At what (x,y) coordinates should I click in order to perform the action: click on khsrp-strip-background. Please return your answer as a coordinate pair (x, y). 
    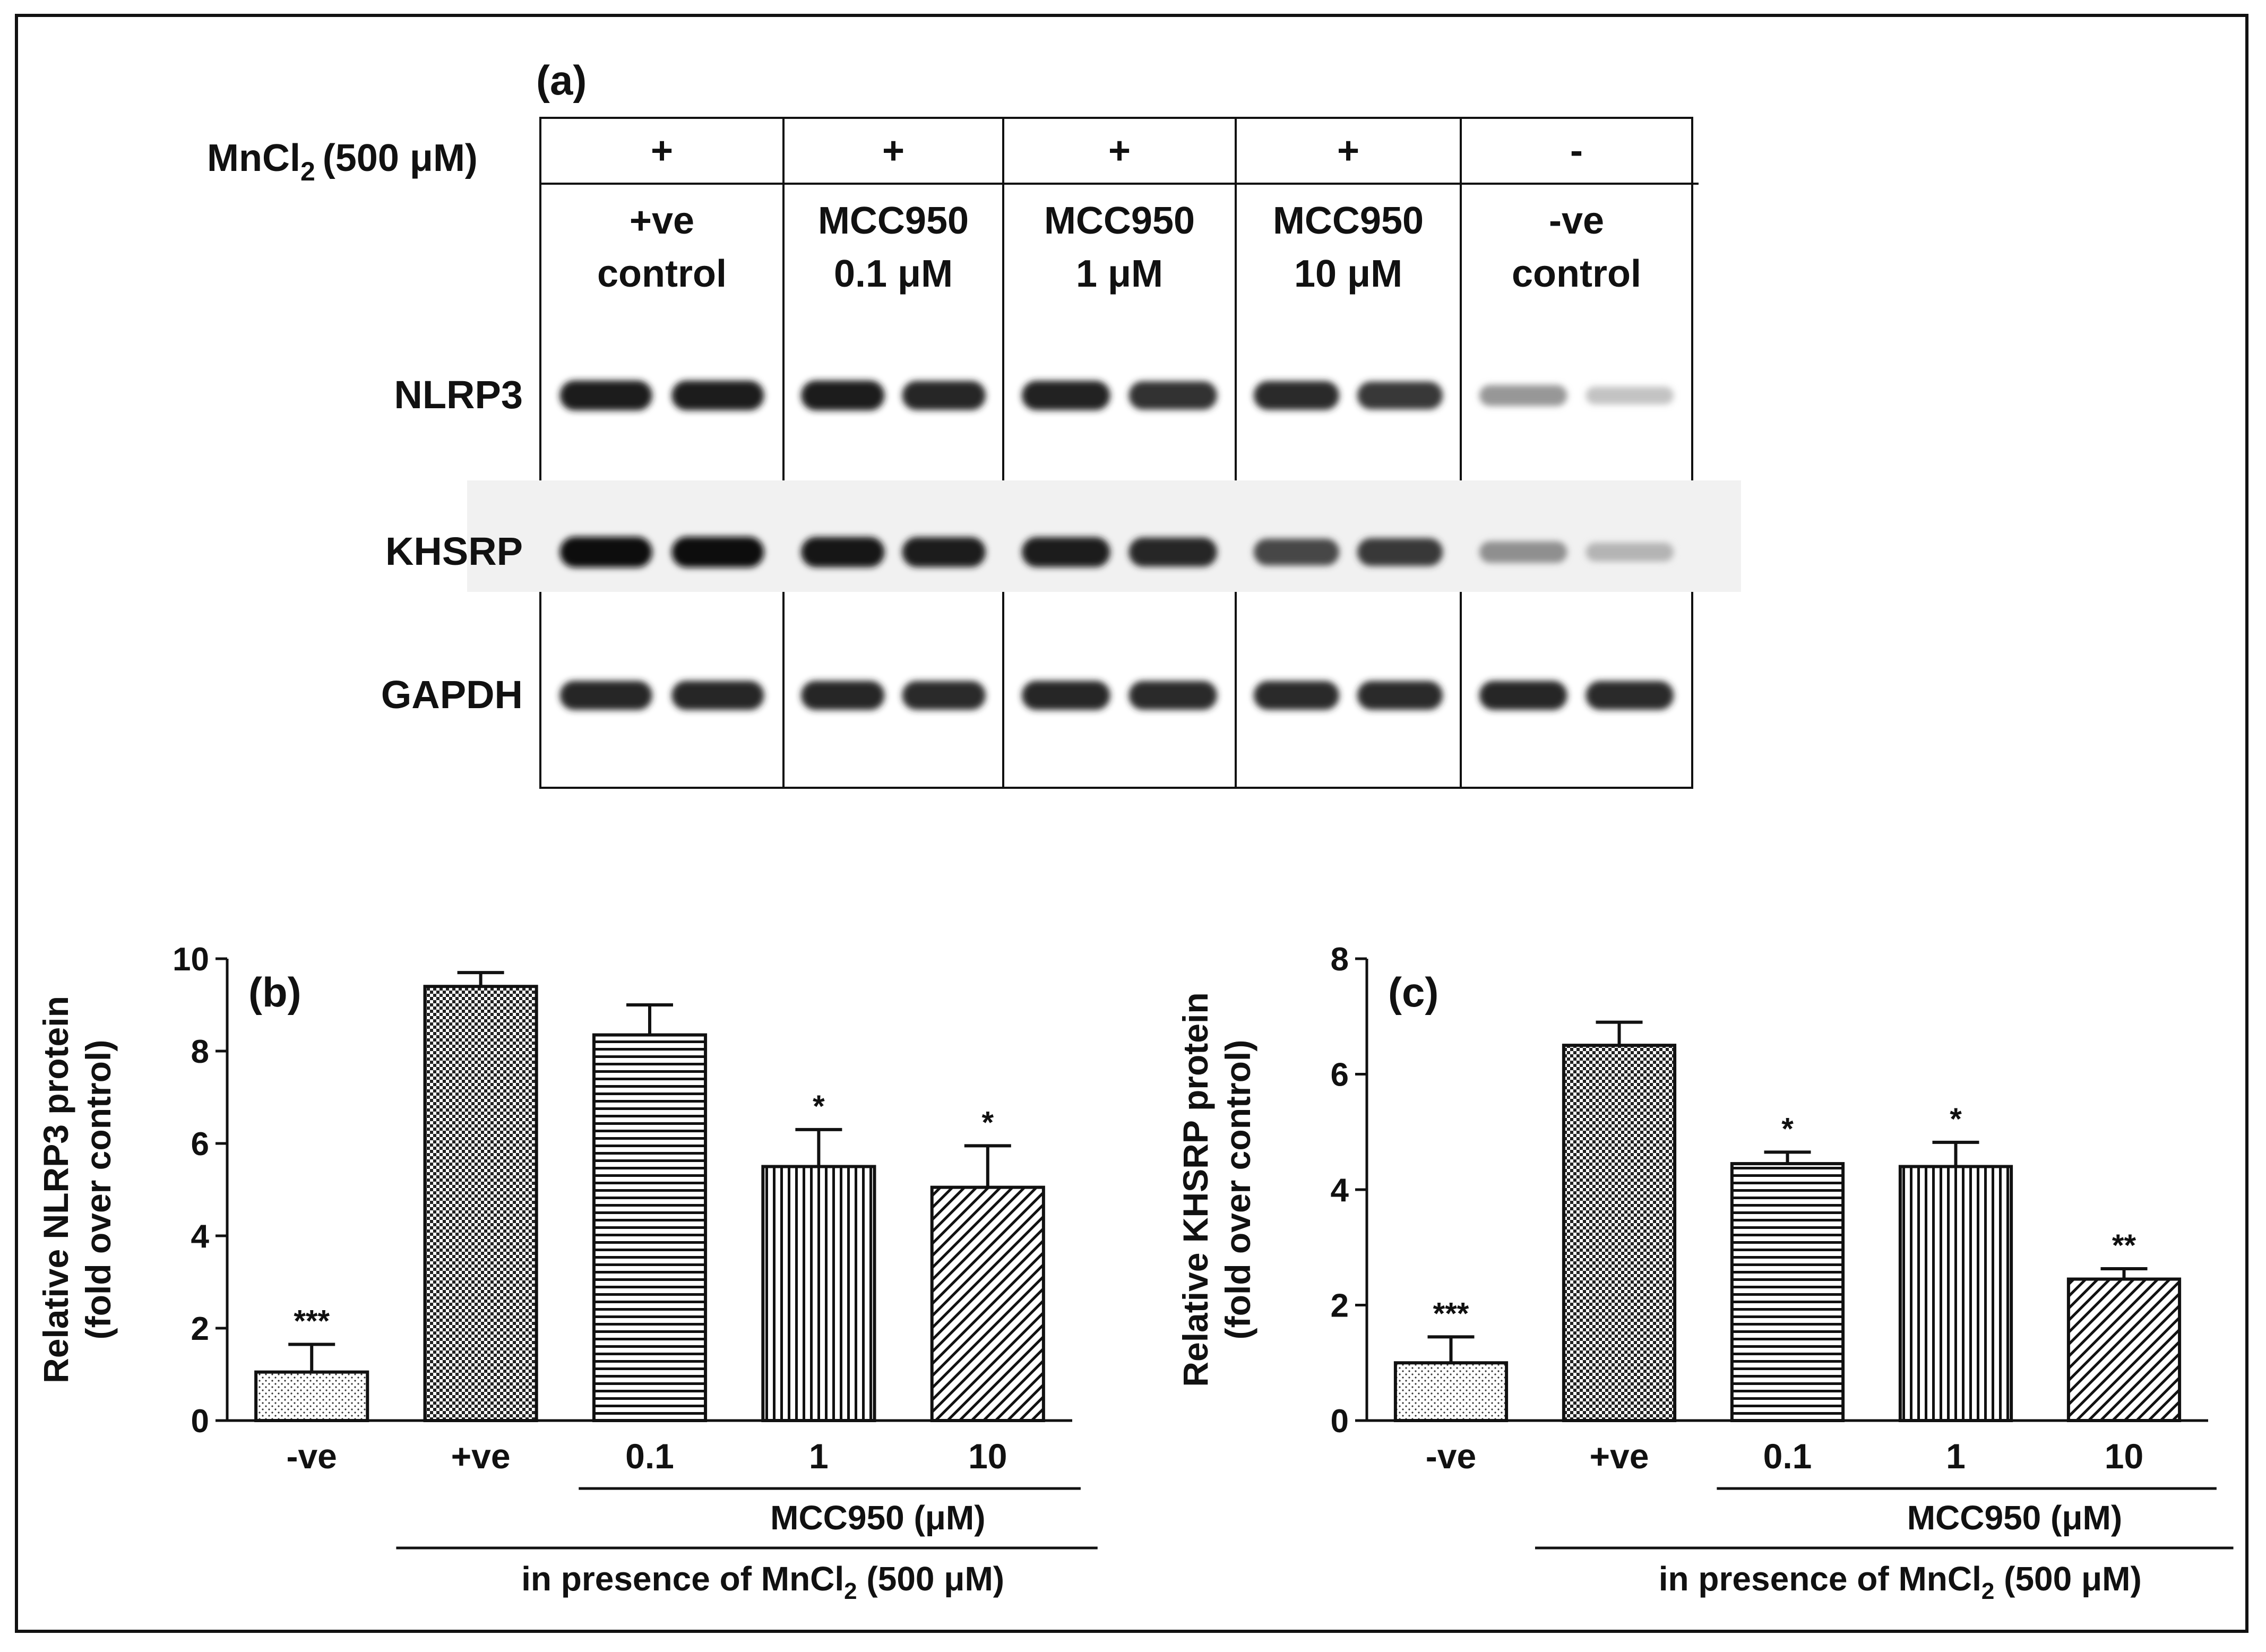
    Looking at the image, I should click on (1104, 536).